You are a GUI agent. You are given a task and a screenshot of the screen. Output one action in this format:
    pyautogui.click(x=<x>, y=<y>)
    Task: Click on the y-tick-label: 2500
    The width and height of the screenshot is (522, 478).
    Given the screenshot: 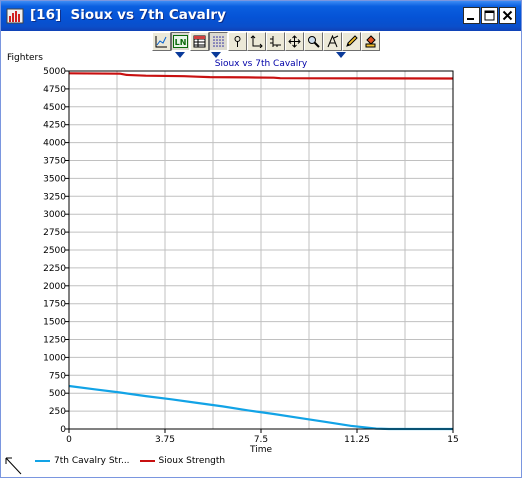 What is the action you would take?
    pyautogui.click(x=54, y=251)
    